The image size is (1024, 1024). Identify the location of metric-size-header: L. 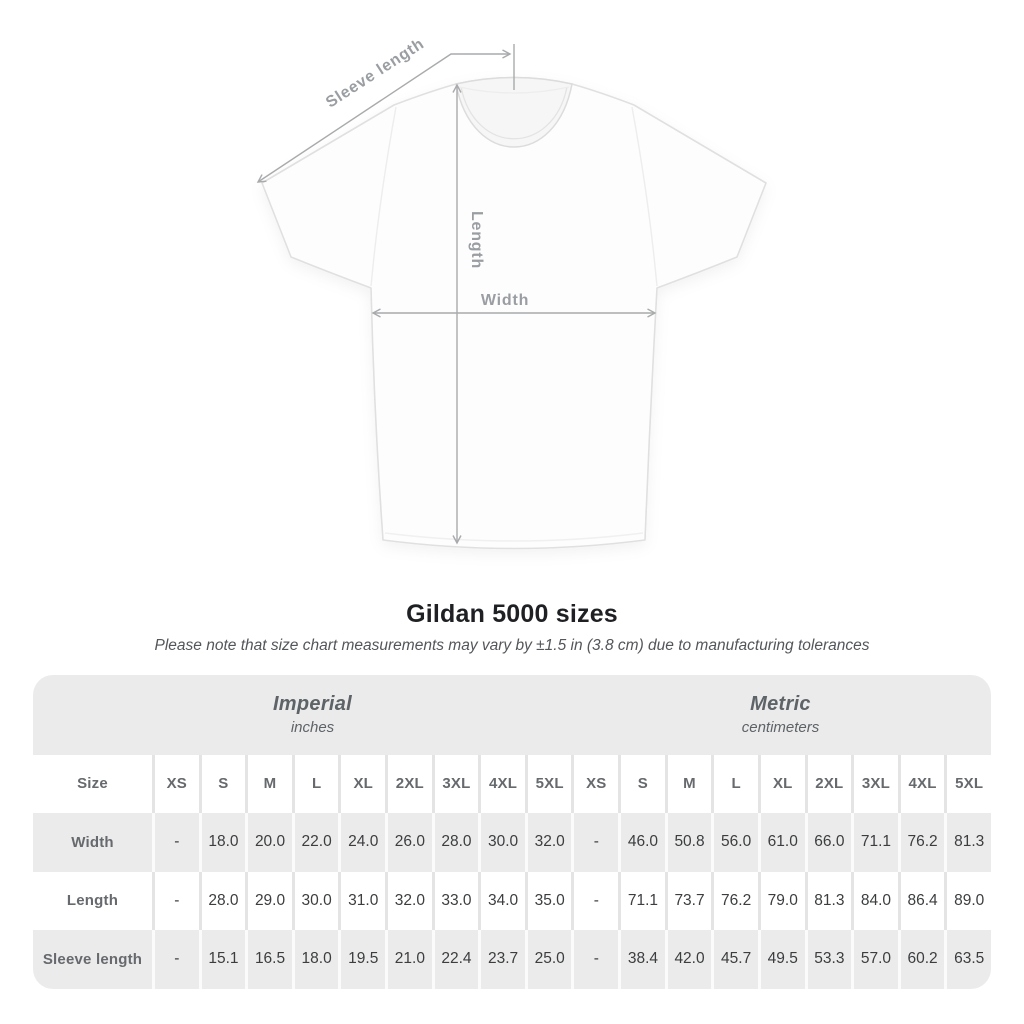
(734, 784).